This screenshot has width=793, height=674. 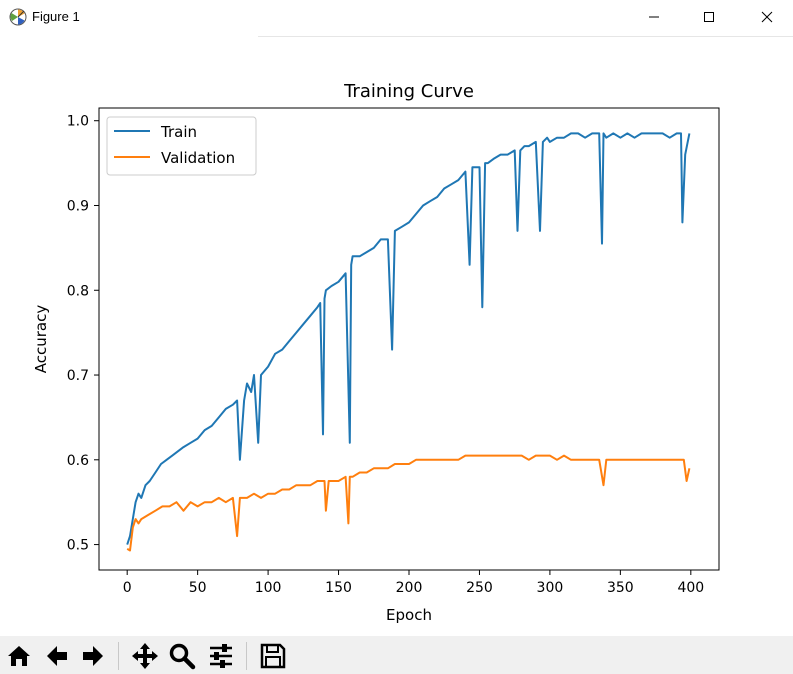 I want to click on minimize-icon, so click(x=654, y=17).